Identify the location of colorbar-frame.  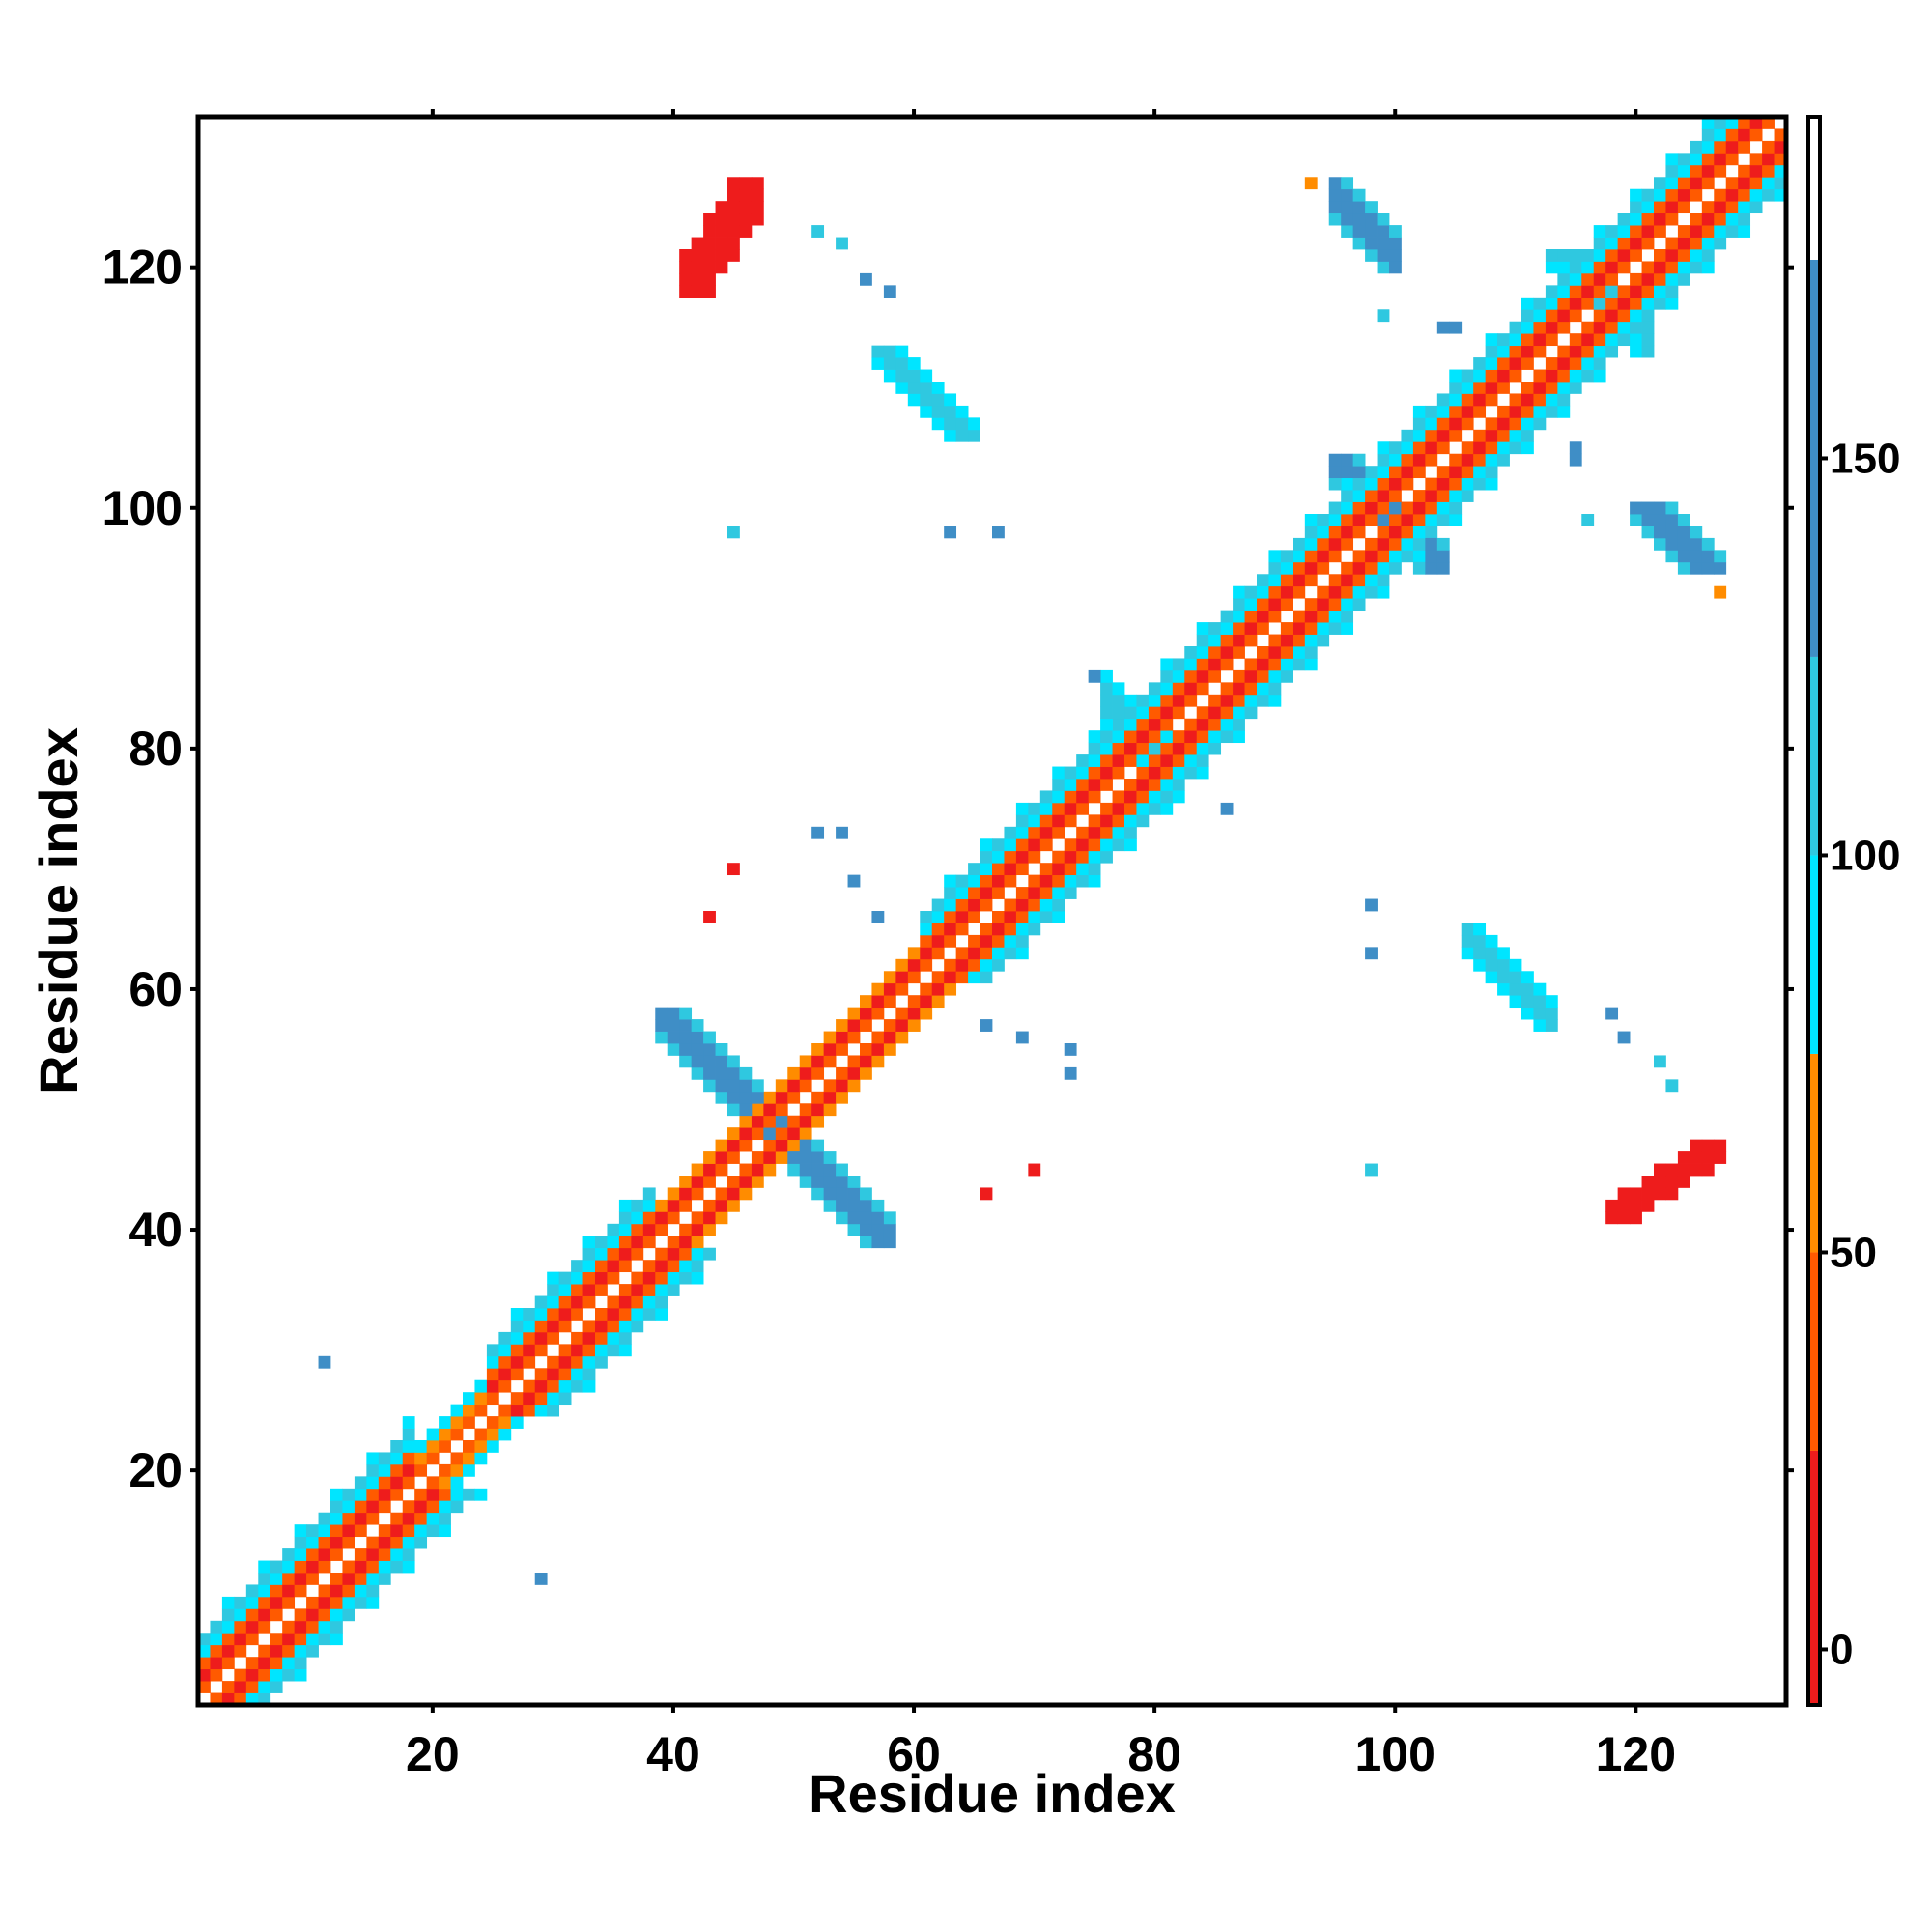
(1814, 911).